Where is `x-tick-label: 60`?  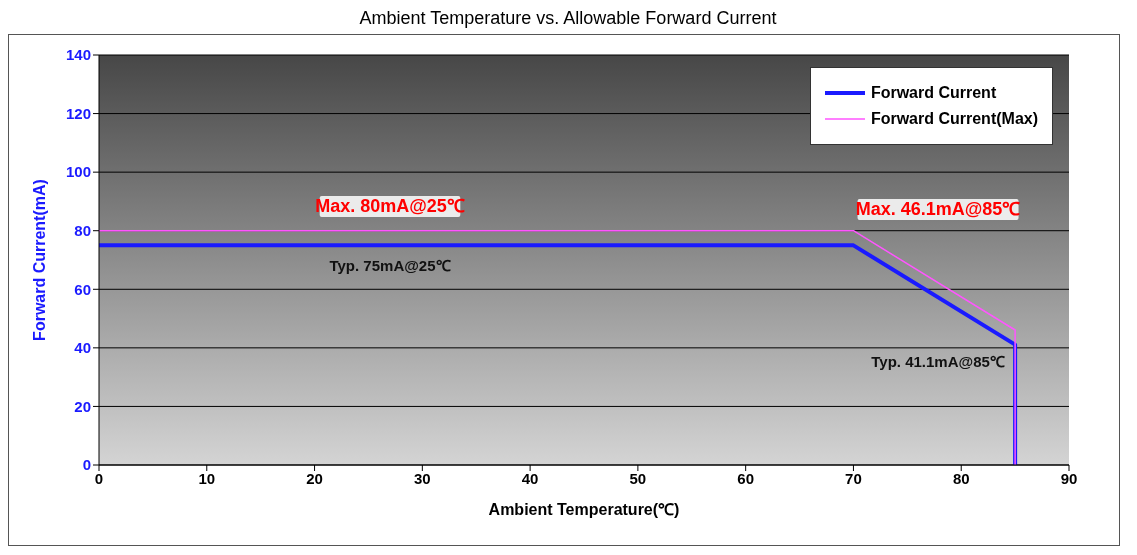 x-tick-label: 60 is located at coordinates (746, 478).